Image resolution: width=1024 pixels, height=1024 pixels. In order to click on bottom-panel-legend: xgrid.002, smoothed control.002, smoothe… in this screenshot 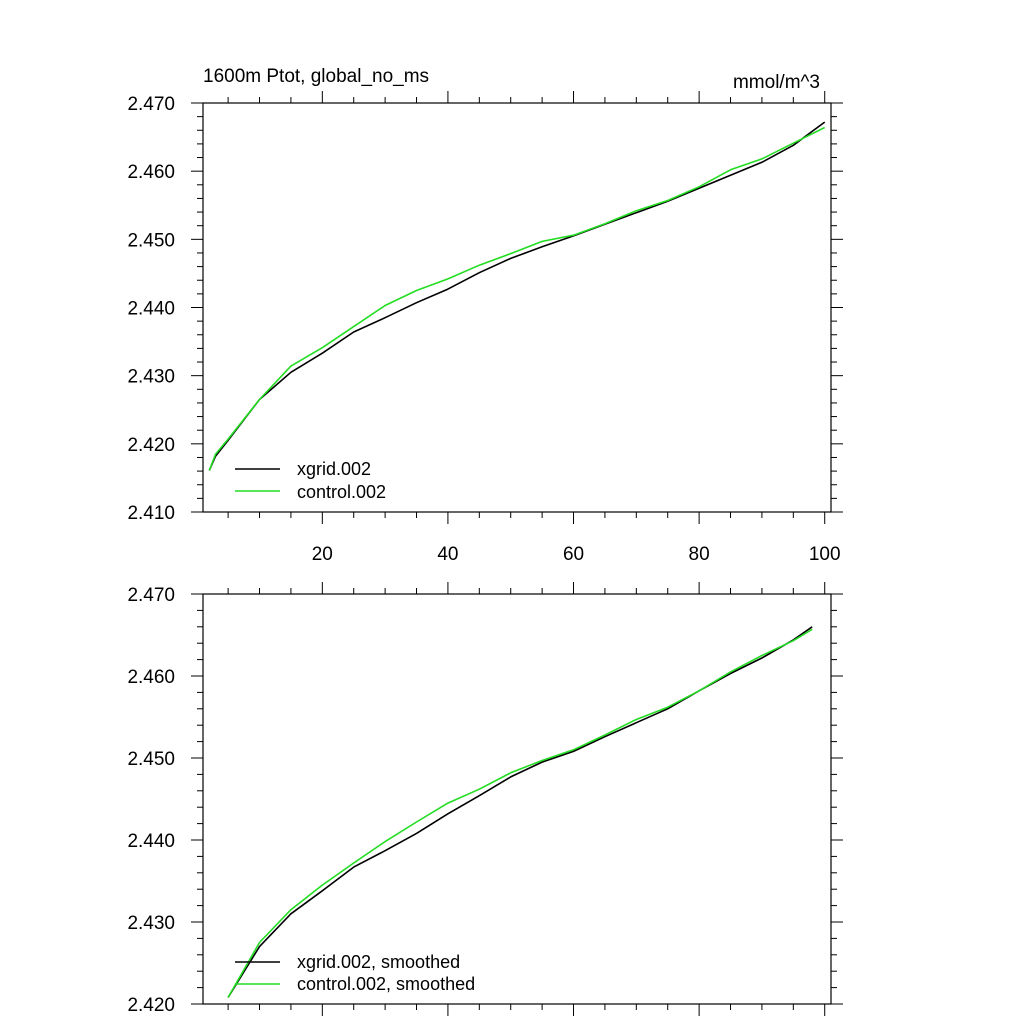, I will do `click(355, 973)`.